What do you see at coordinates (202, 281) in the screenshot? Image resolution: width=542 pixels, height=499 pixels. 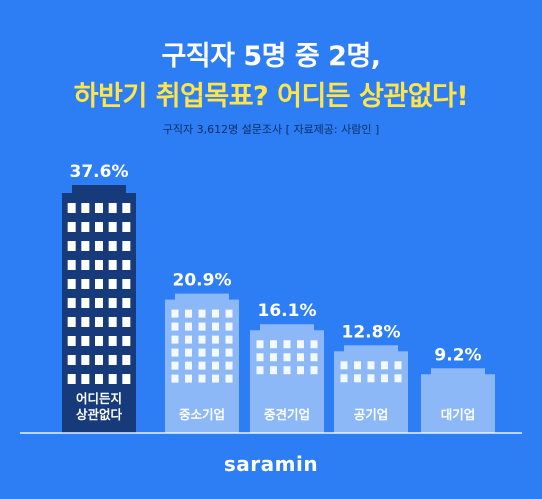 I see `bar-value-label: 20.9%` at bounding box center [202, 281].